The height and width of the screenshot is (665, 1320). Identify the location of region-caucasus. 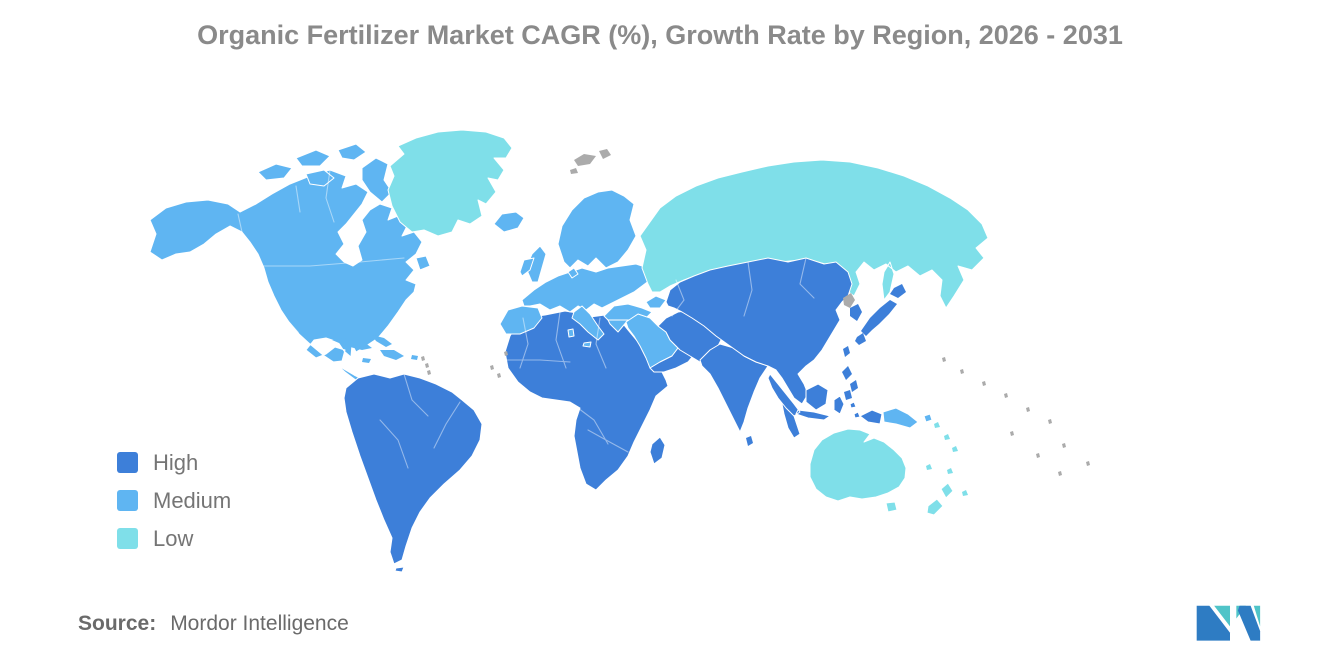
(656, 302).